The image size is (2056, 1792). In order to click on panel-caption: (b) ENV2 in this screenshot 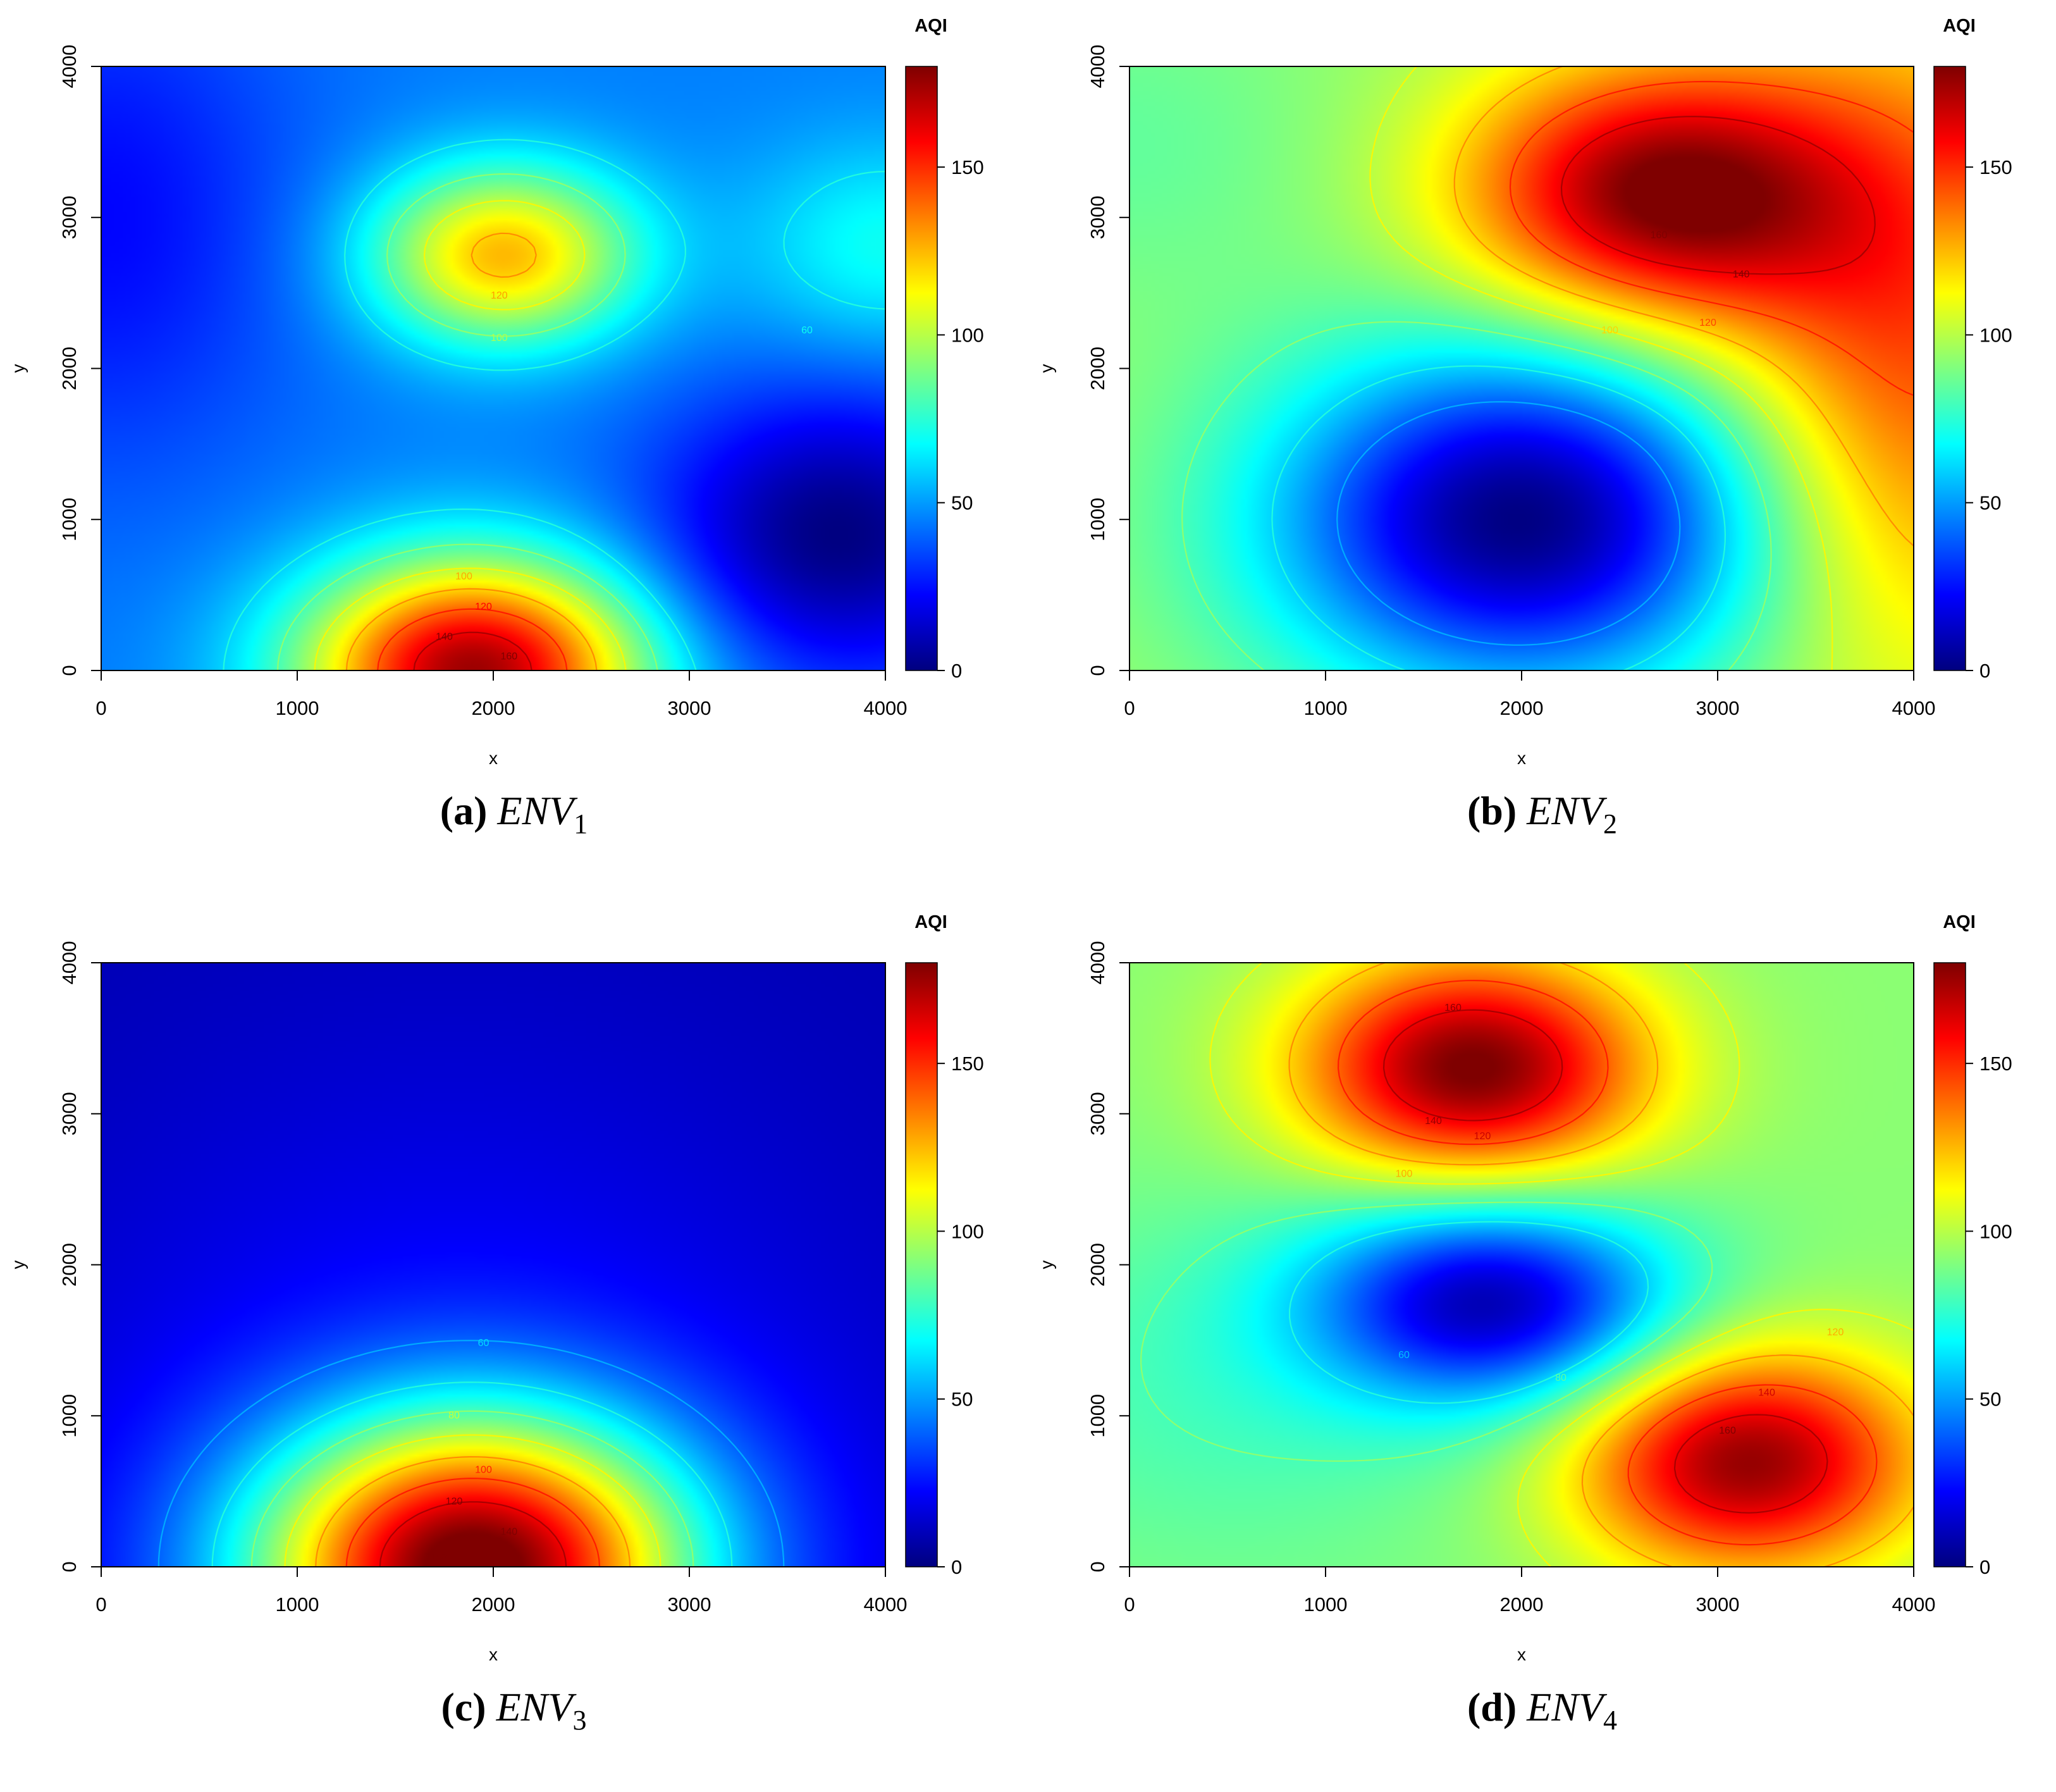, I will do `click(1542, 813)`.